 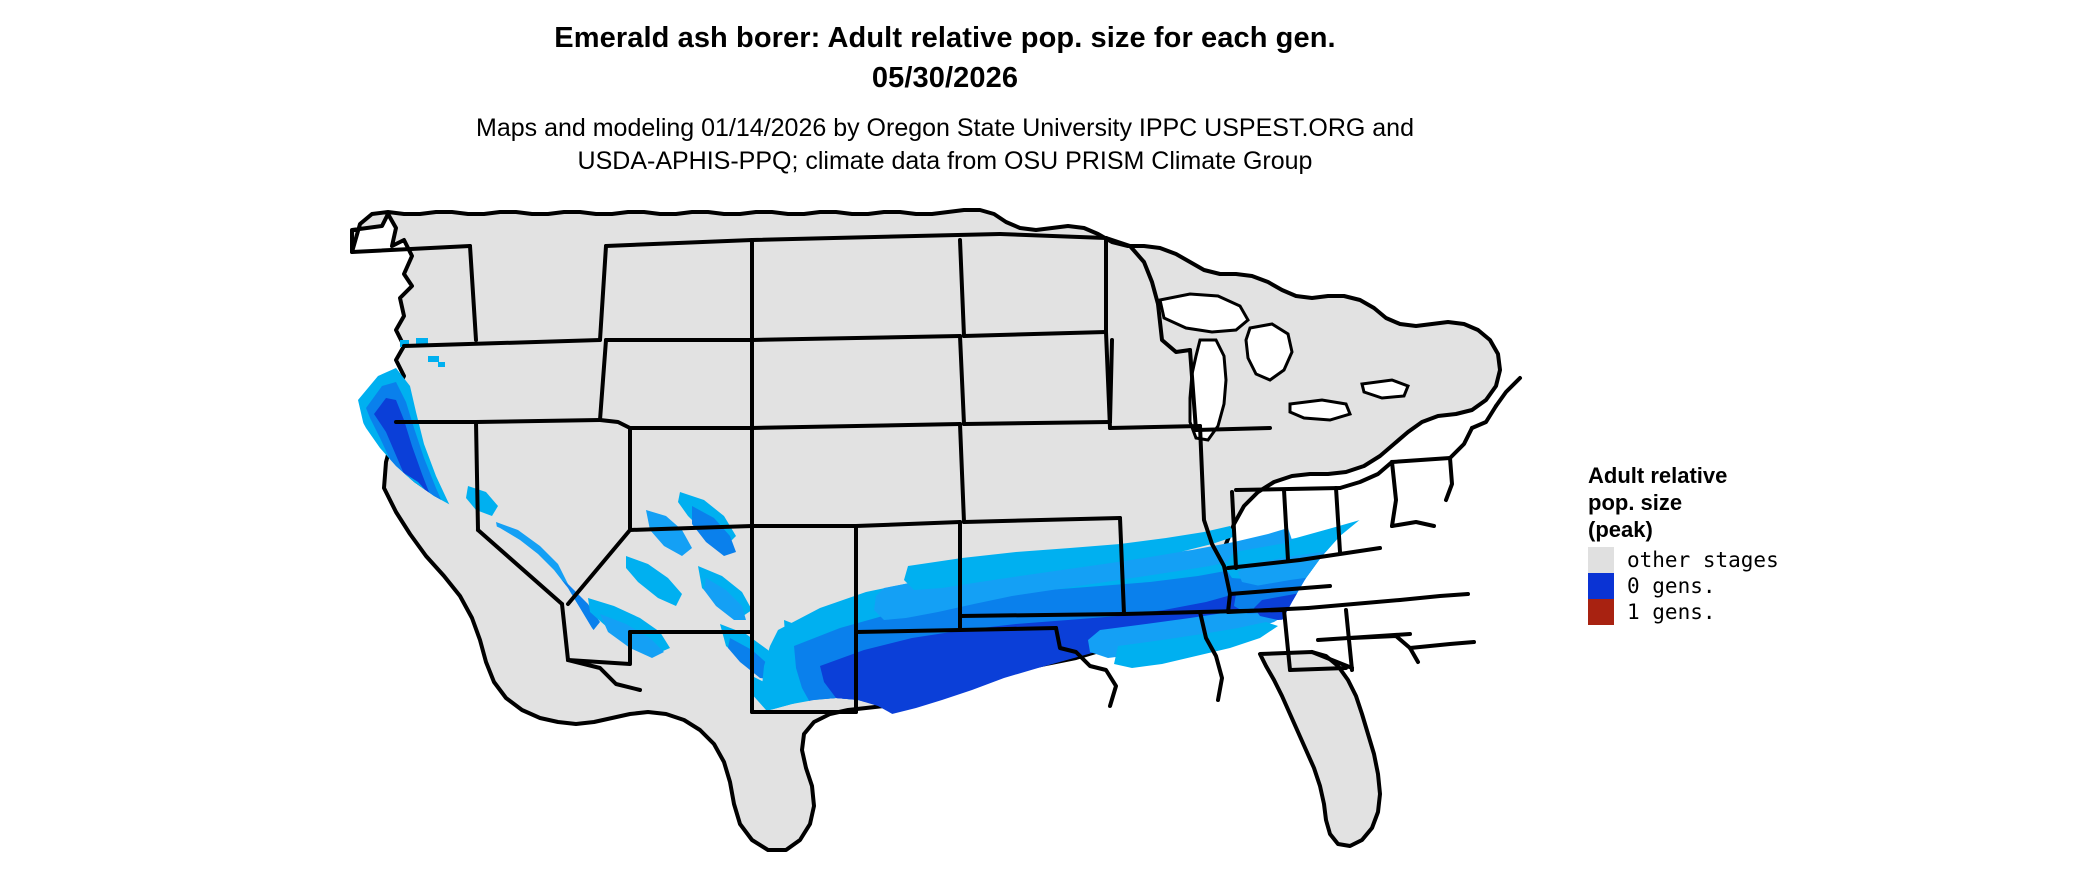 I want to click on lake-ontario, so click(x=1385, y=389).